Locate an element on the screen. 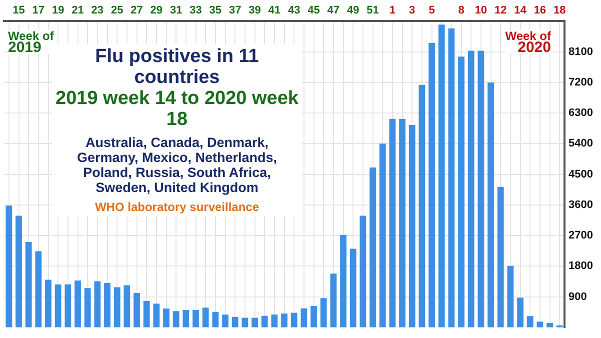  x-tick-label: 3 is located at coordinates (412, 10).